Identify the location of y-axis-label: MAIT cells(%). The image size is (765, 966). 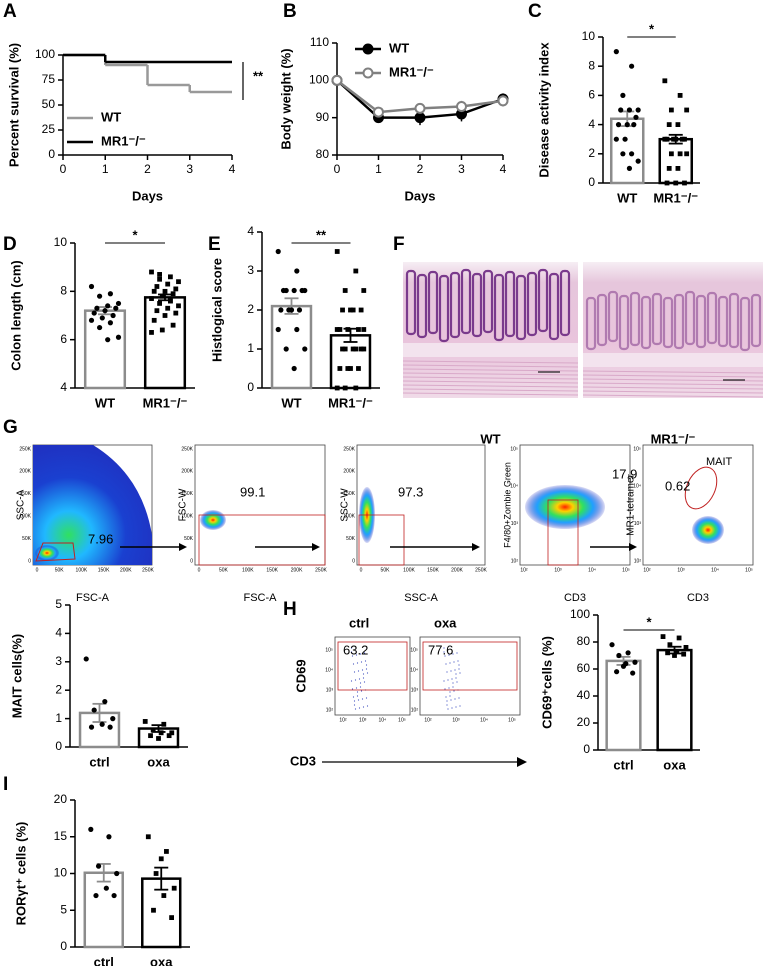
(16, 676).